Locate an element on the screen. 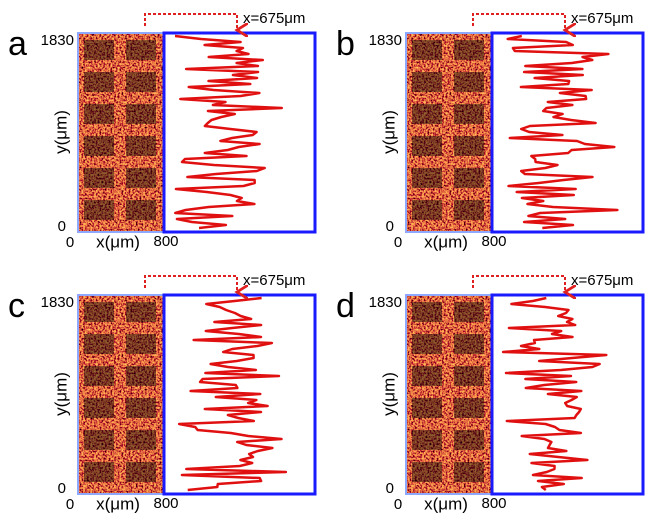  panel-label: a is located at coordinates (17, 44).